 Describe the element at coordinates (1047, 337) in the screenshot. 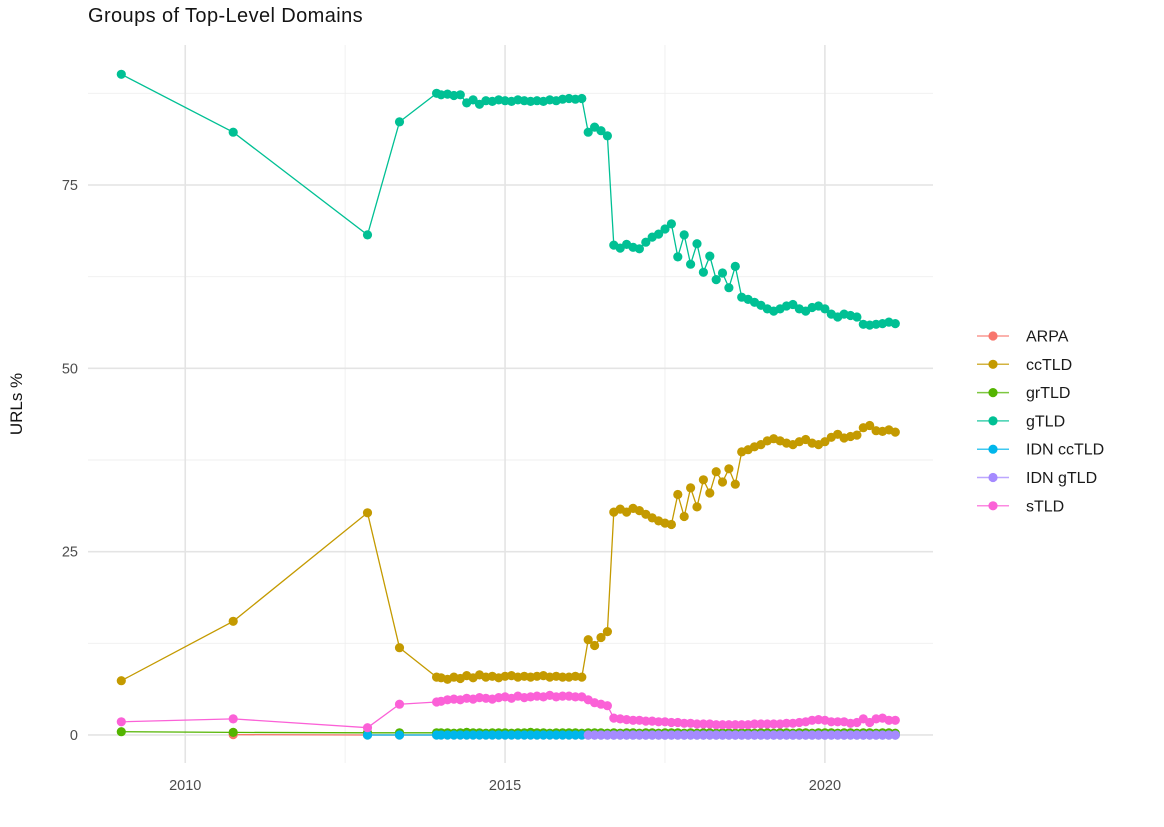

I see `legend-label-arpa: ARPA` at that location.